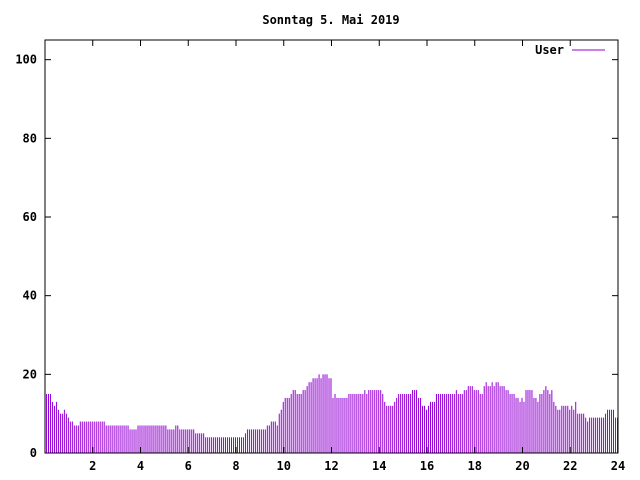 This screenshot has width=640, height=480. What do you see at coordinates (570, 50) in the screenshot?
I see `legend: User` at bounding box center [570, 50].